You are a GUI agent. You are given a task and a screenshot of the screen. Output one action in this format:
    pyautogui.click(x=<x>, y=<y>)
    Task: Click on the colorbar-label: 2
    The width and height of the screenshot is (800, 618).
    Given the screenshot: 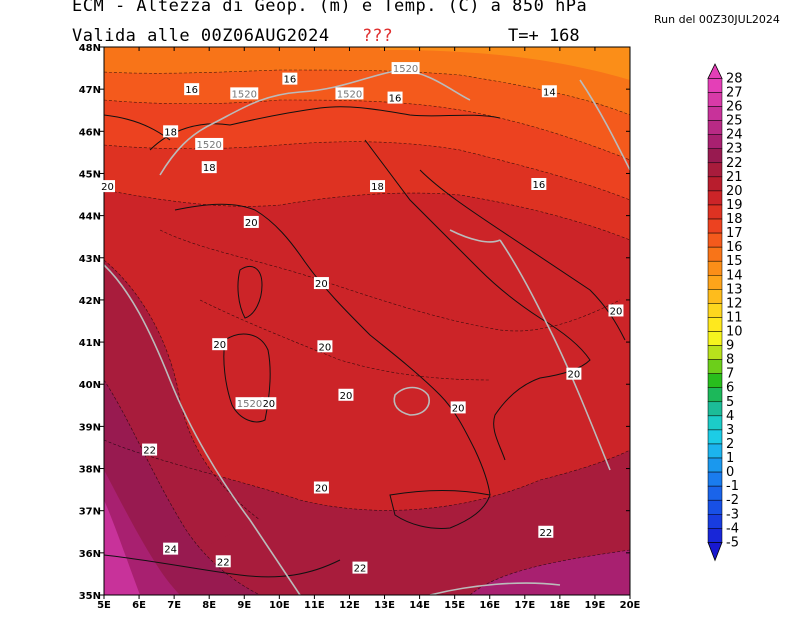 What is the action you would take?
    pyautogui.click(x=730, y=444)
    